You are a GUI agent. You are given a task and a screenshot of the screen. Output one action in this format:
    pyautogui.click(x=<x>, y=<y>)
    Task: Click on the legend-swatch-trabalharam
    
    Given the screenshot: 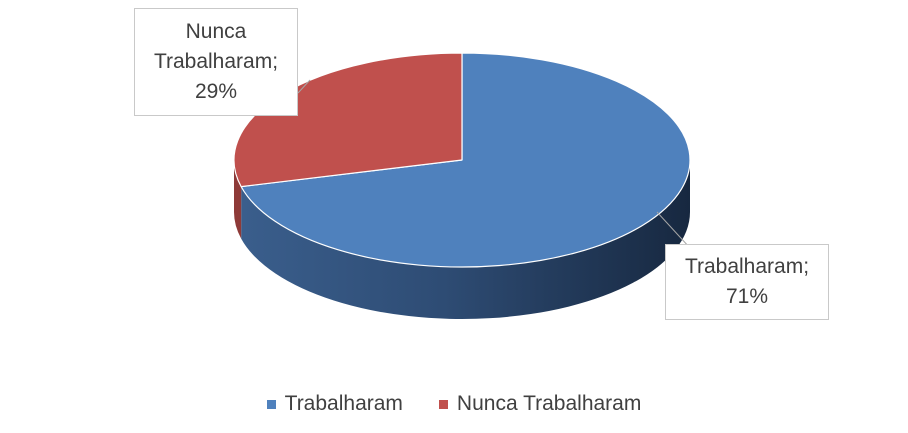 What is the action you would take?
    pyautogui.click(x=271, y=404)
    